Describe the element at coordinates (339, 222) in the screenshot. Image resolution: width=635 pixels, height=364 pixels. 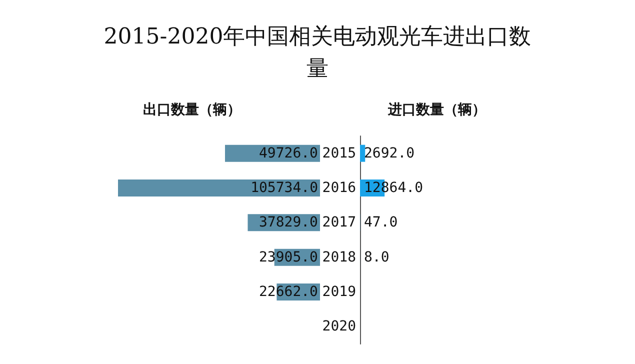
I see `y-tick-label: 2017` at that location.